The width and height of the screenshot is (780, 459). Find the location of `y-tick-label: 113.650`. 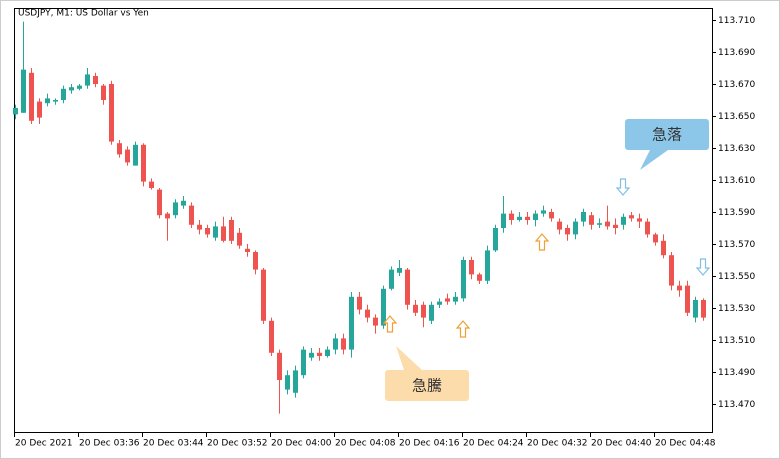

y-tick-label: 113.650 is located at coordinates (736, 117).